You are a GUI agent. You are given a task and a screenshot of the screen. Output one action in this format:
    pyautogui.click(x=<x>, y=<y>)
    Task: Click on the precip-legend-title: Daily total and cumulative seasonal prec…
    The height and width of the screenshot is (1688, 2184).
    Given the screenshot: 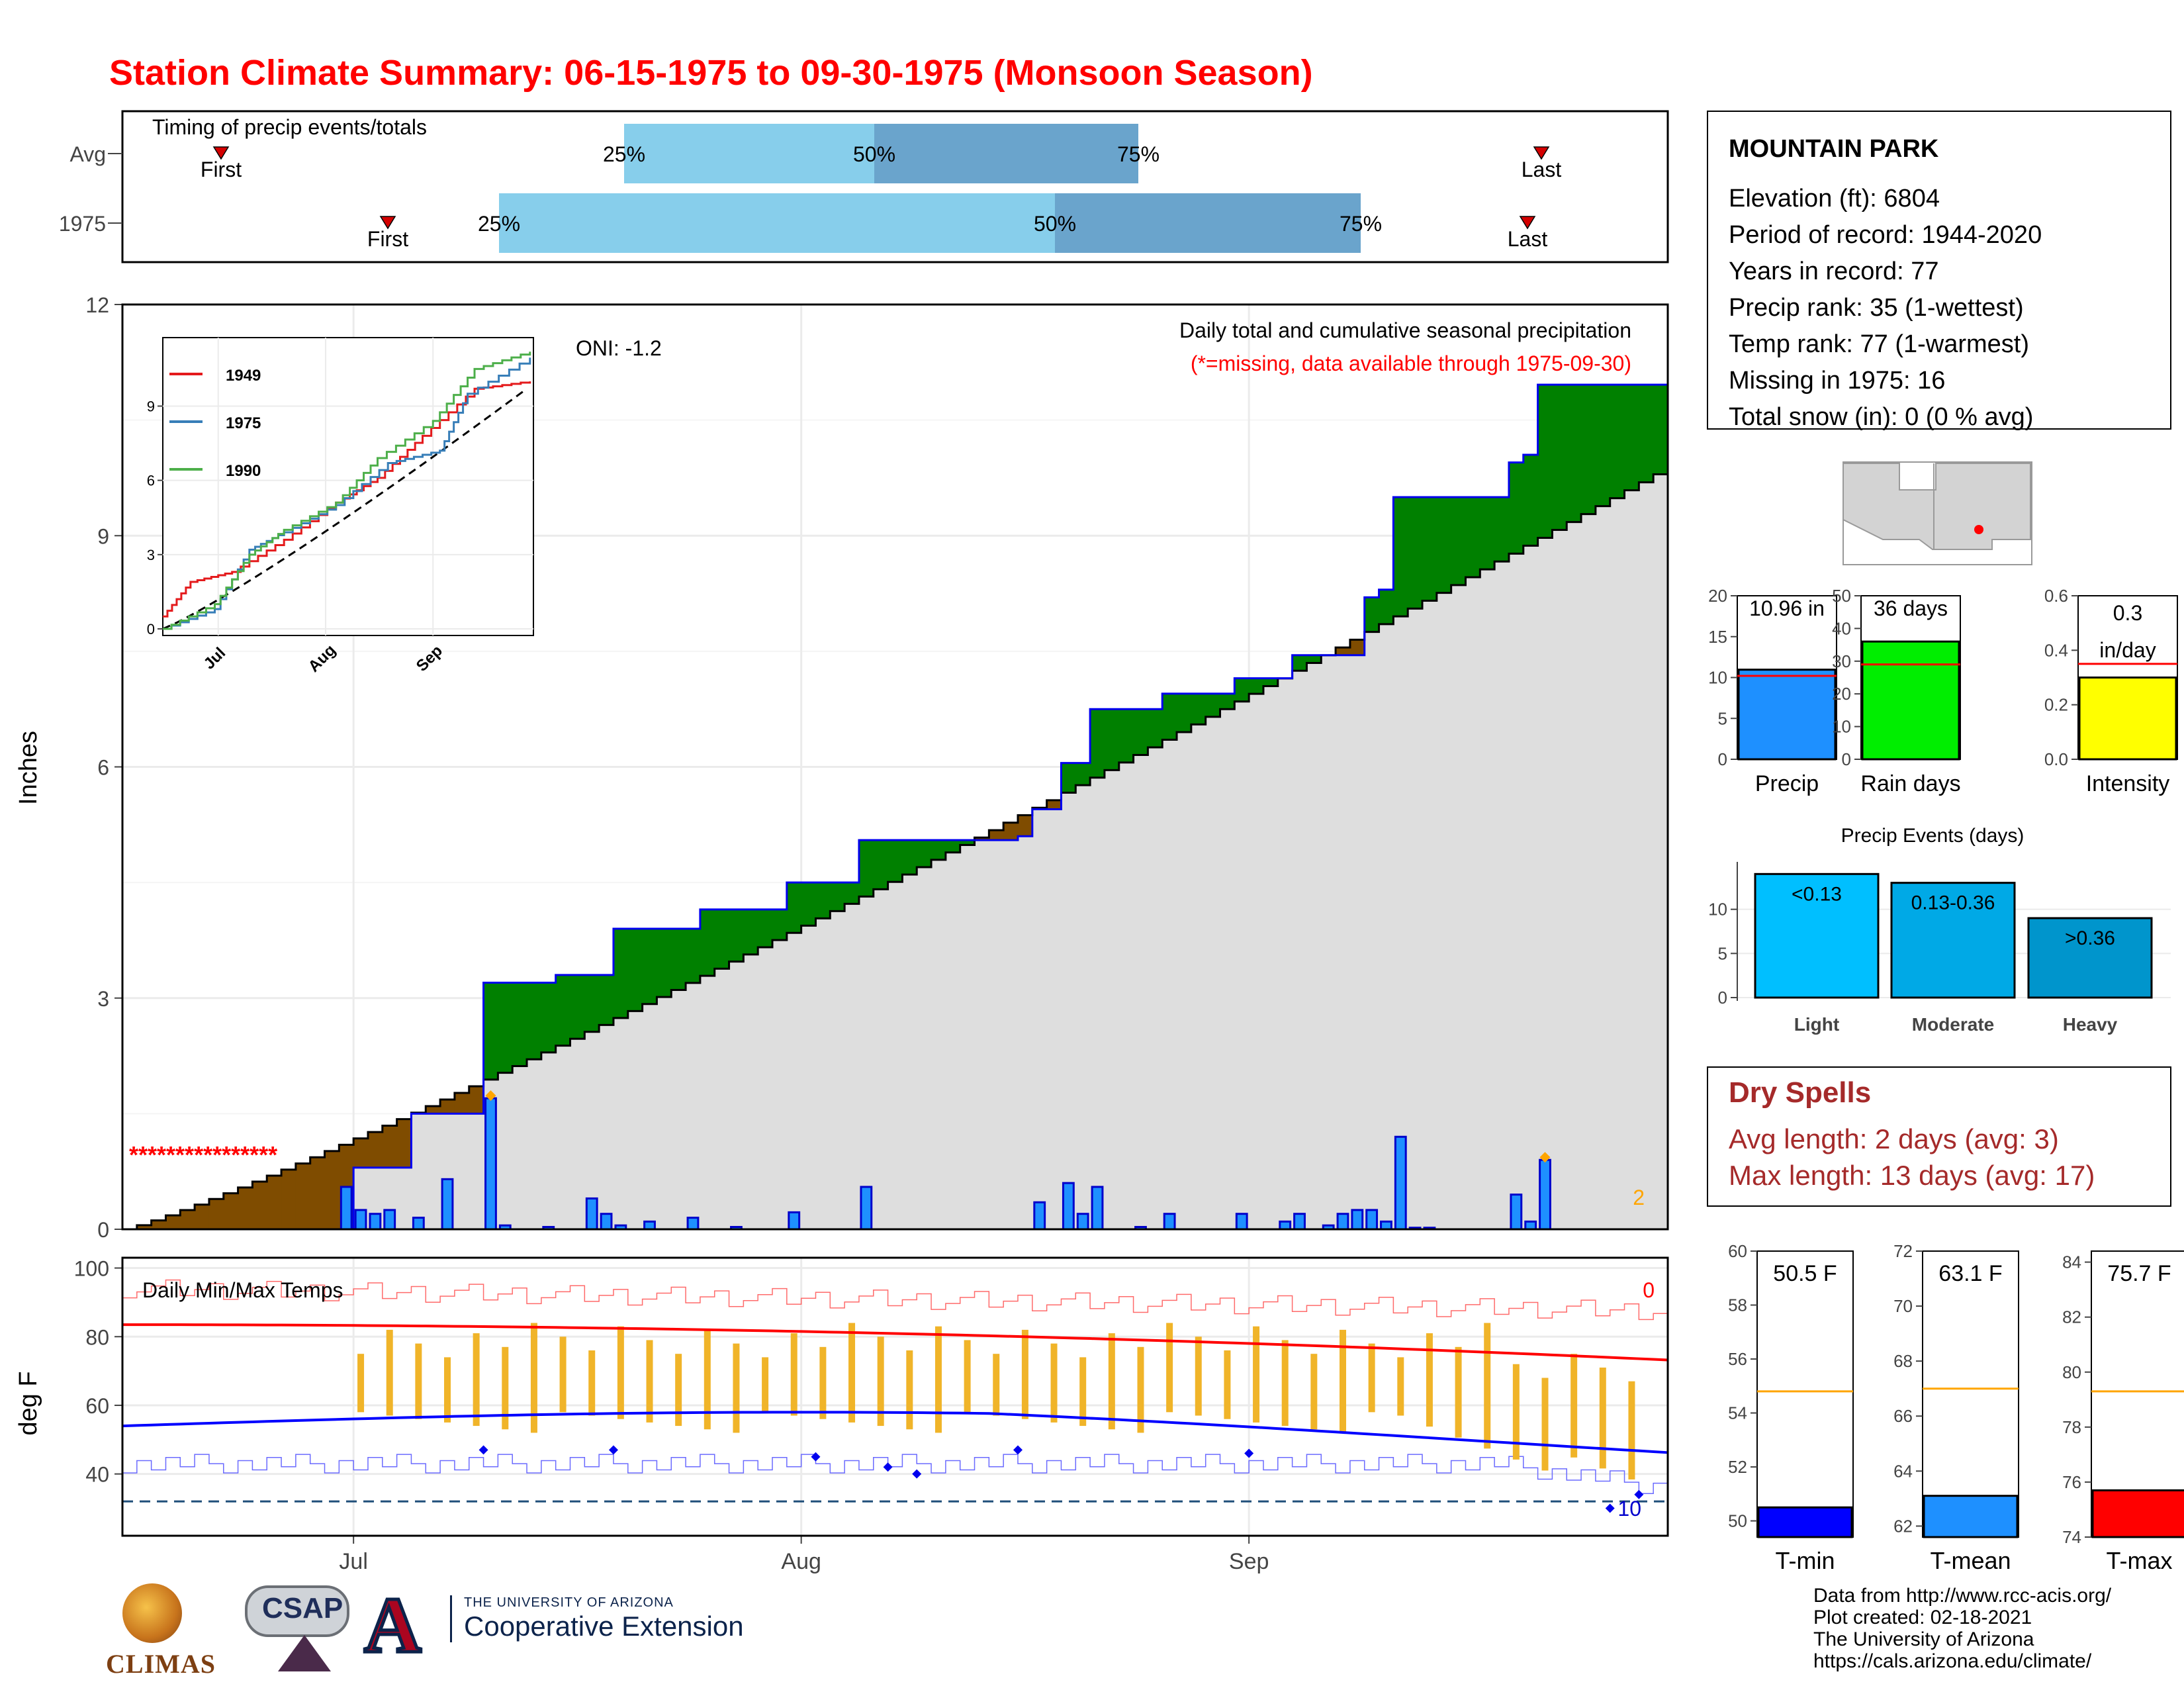 What is the action you would take?
    pyautogui.click(x=1405, y=330)
    